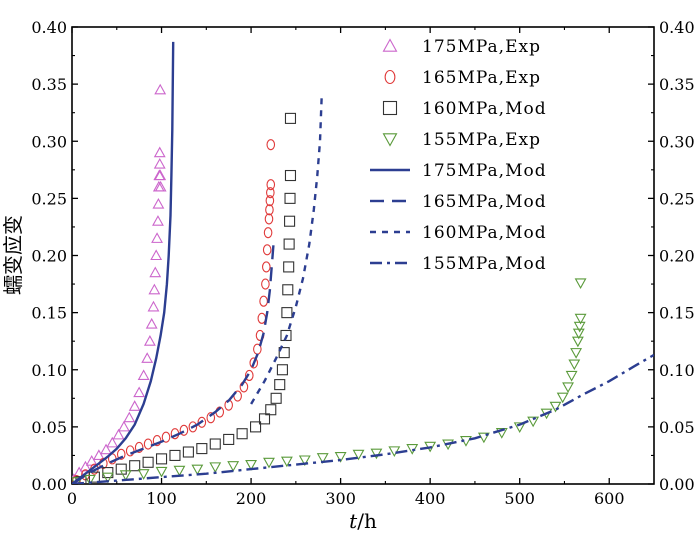  I want to click on y-tick-label-right: 0.10, so click(677, 370).